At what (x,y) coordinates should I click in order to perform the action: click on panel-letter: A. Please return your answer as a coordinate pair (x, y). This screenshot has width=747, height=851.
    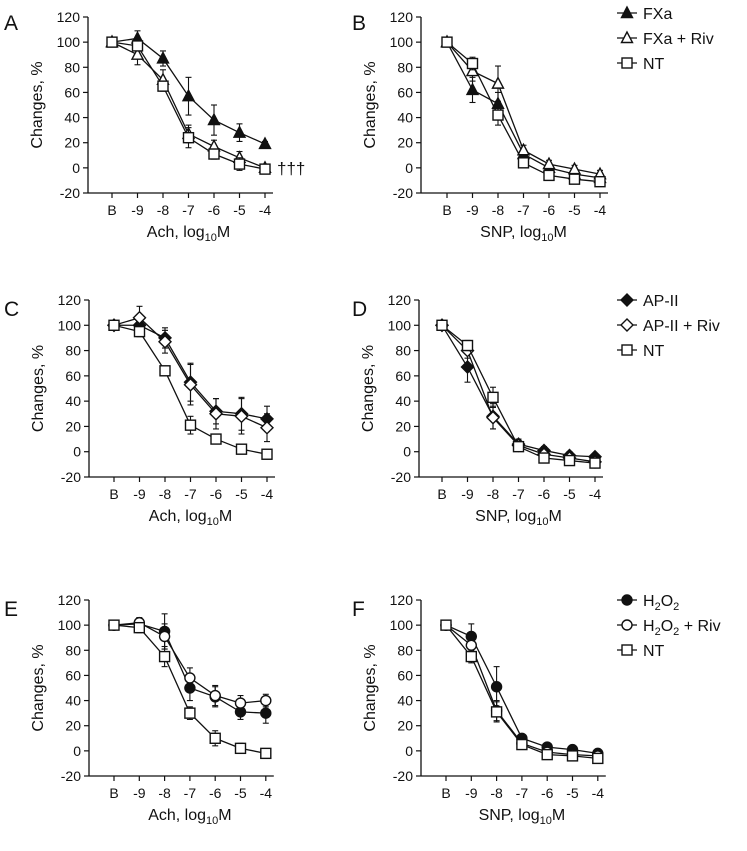
    Looking at the image, I should click on (11, 23).